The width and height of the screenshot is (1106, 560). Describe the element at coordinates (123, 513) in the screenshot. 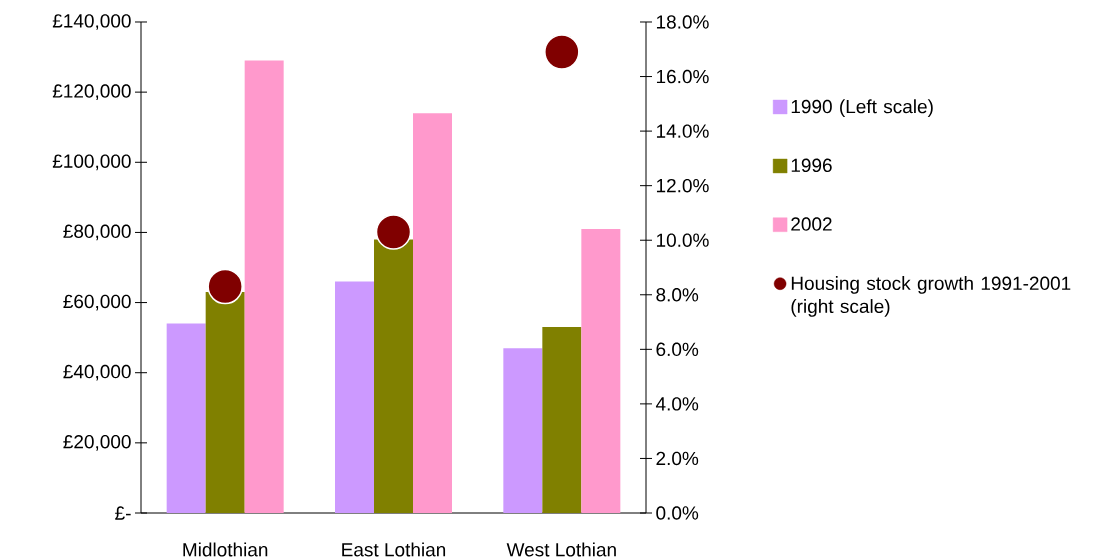

I see `y-tick-label: £-` at that location.